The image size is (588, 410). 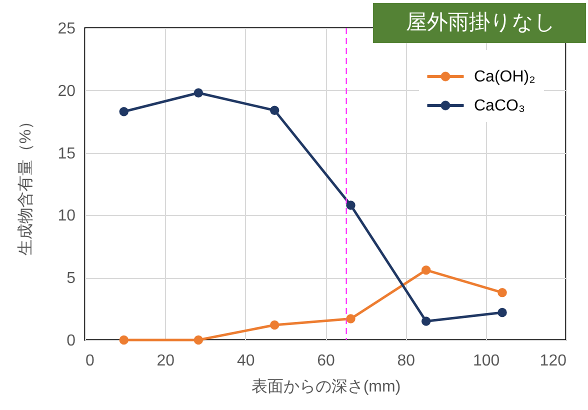 I want to click on y-tick-label: 20, so click(x=67, y=91).